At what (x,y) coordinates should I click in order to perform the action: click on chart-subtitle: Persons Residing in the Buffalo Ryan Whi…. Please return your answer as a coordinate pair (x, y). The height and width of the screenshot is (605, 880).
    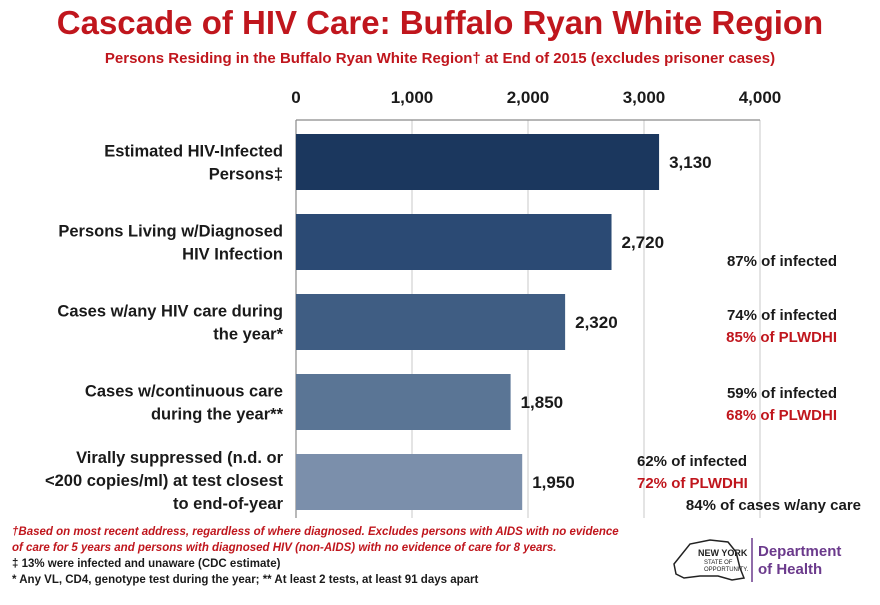
    Looking at the image, I should click on (440, 58).